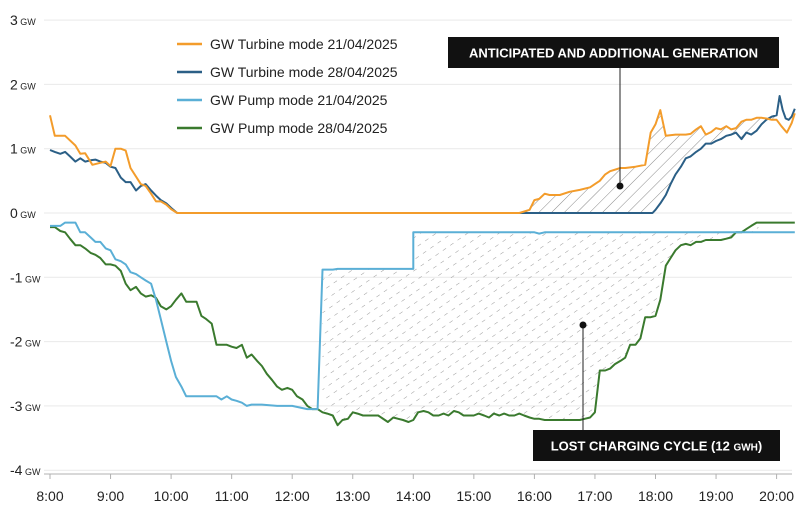  What do you see at coordinates (656, 391) in the screenshot?
I see `callout-lost-charging: LOST CHARGING CYCLE (12 GWH)` at bounding box center [656, 391].